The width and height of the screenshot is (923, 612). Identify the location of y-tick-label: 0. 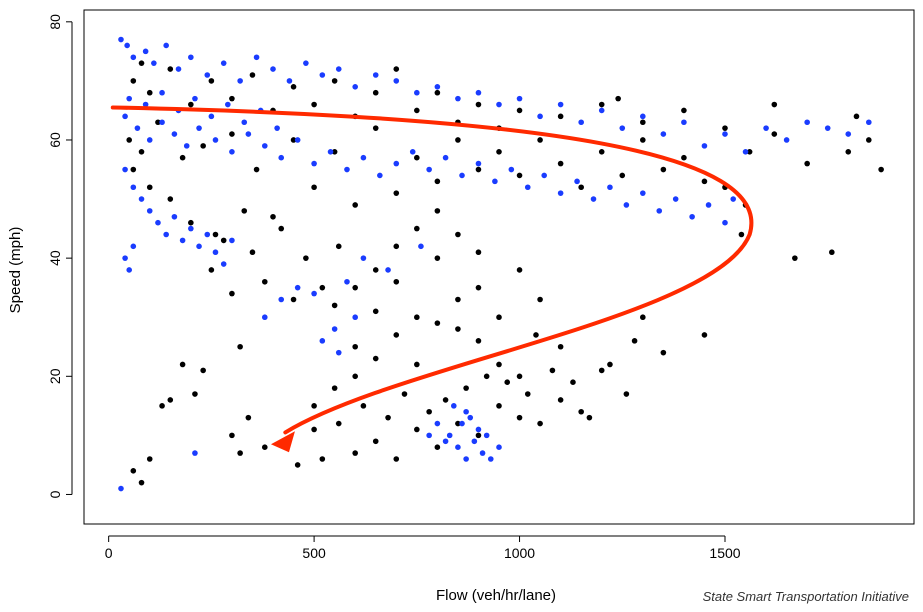
(55, 494).